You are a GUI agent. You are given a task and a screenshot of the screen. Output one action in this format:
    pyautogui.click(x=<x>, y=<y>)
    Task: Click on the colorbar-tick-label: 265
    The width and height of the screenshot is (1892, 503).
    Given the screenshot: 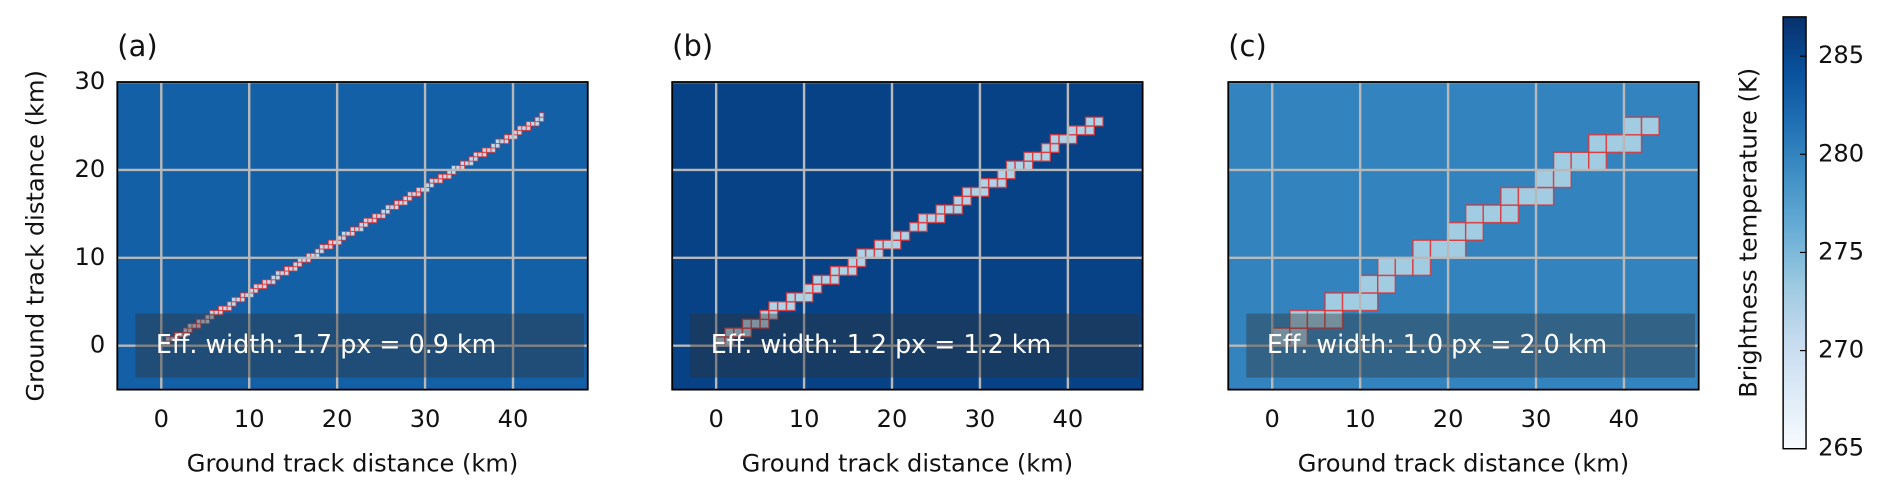 What is the action you would take?
    pyautogui.click(x=1841, y=448)
    